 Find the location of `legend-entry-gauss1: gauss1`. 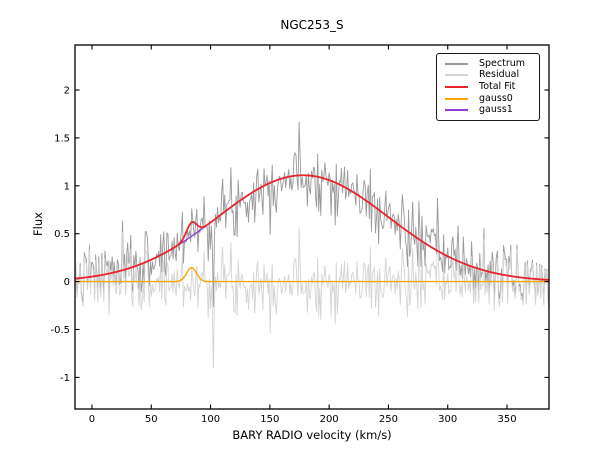

legend-entry-gauss1: gauss1 is located at coordinates (489, 110).